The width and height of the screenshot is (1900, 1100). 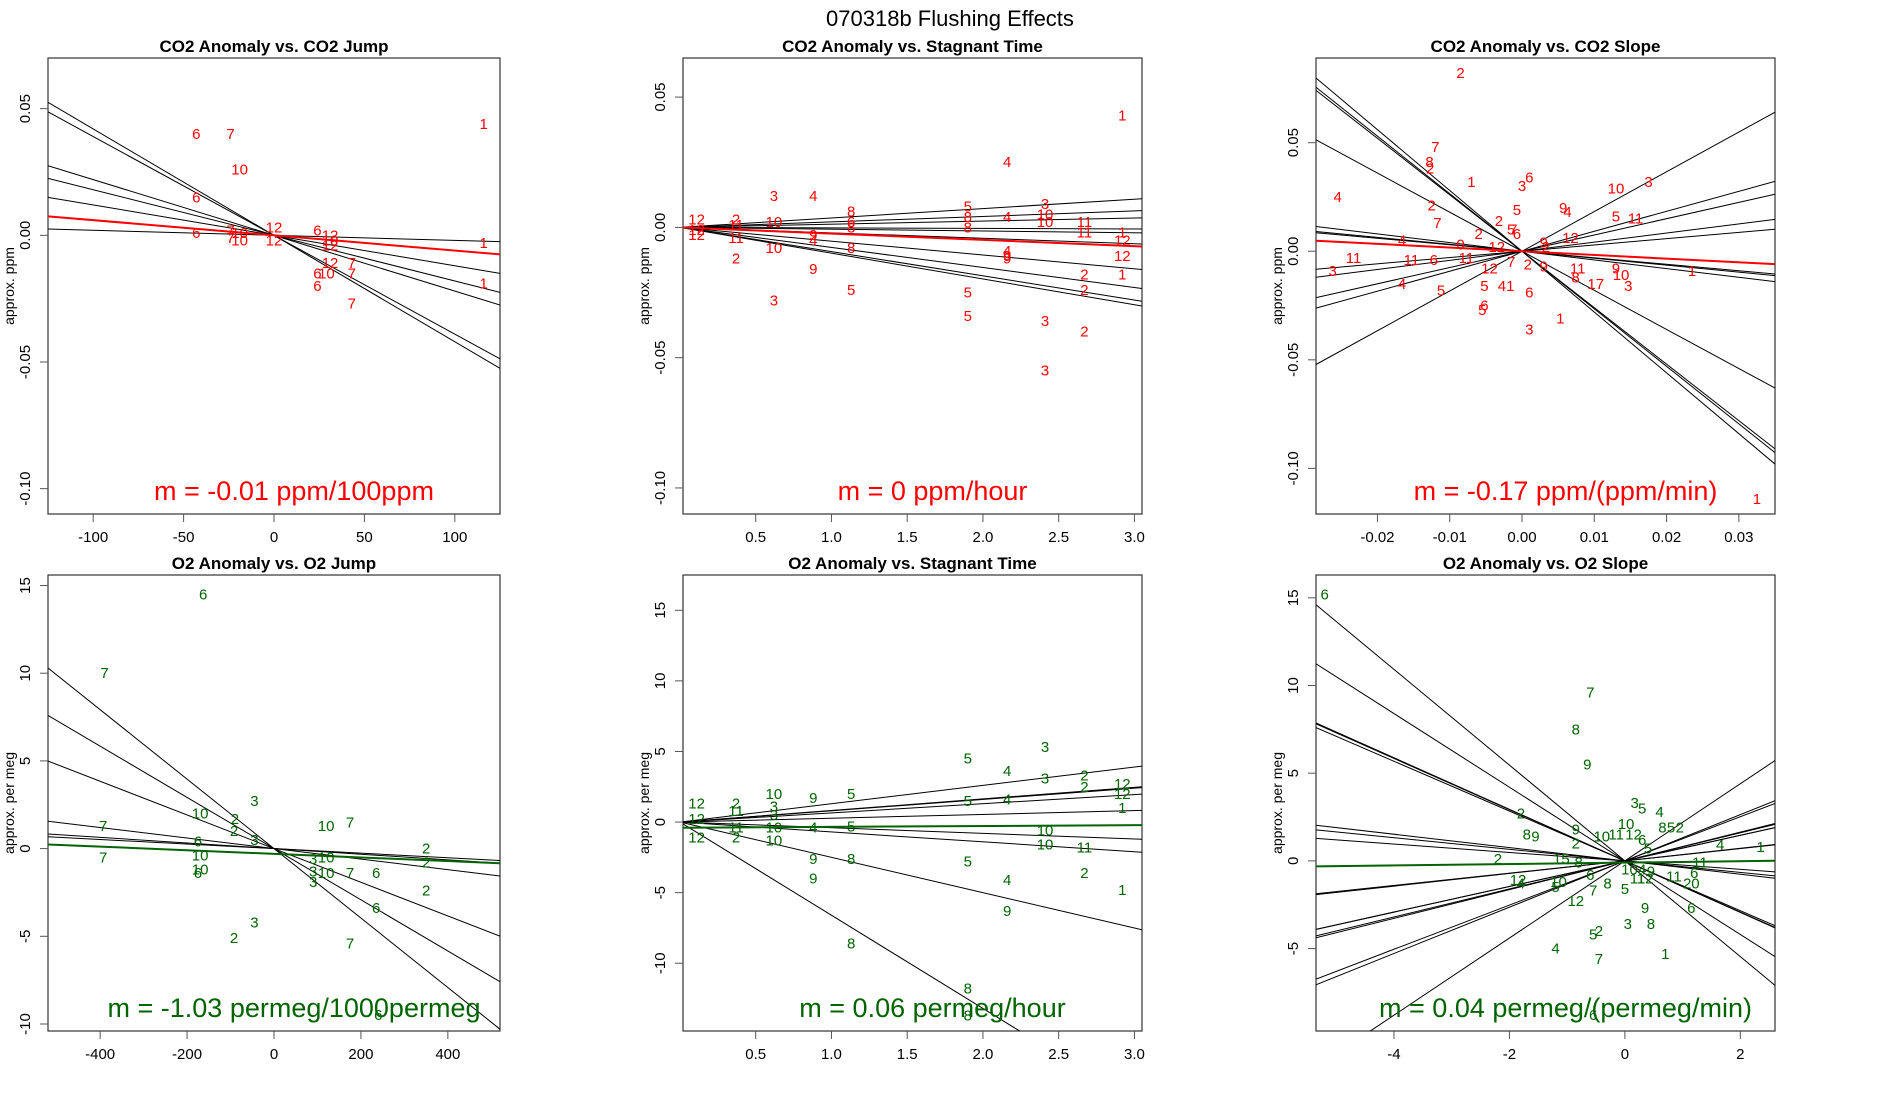 I want to click on y-axis-label: approx. per meg, so click(x=9, y=803).